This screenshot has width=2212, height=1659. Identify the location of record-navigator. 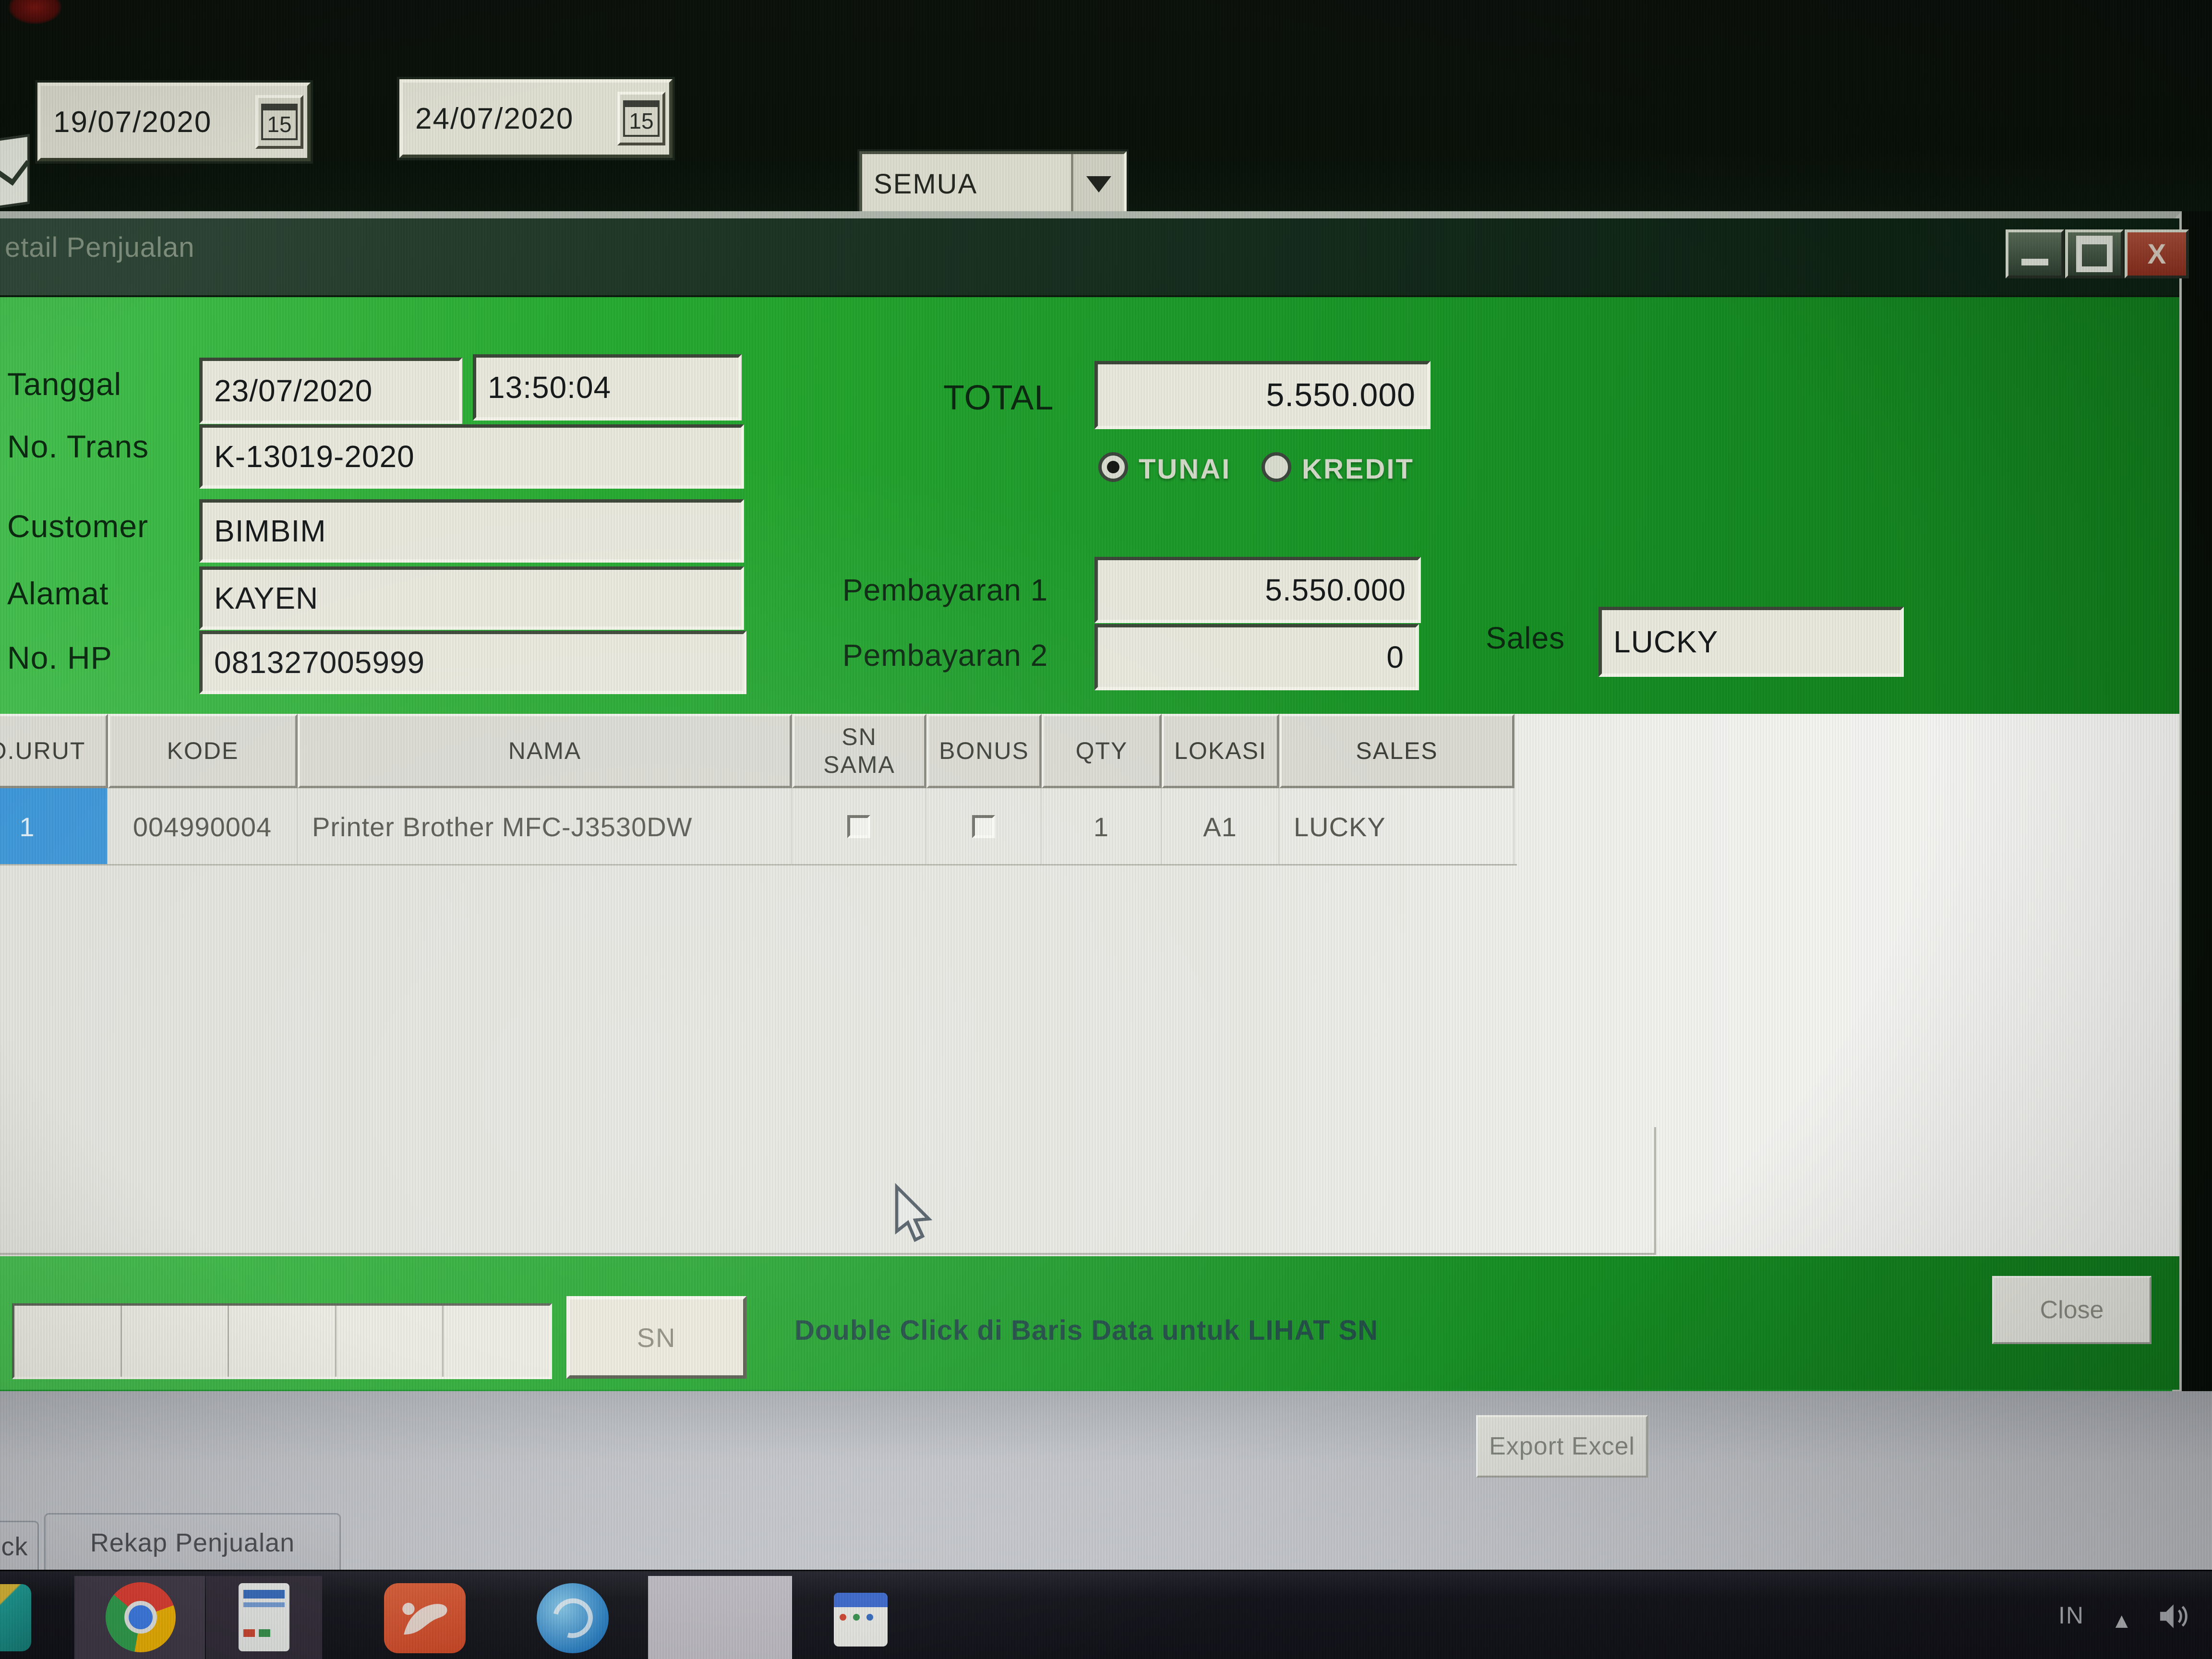
(282, 1341).